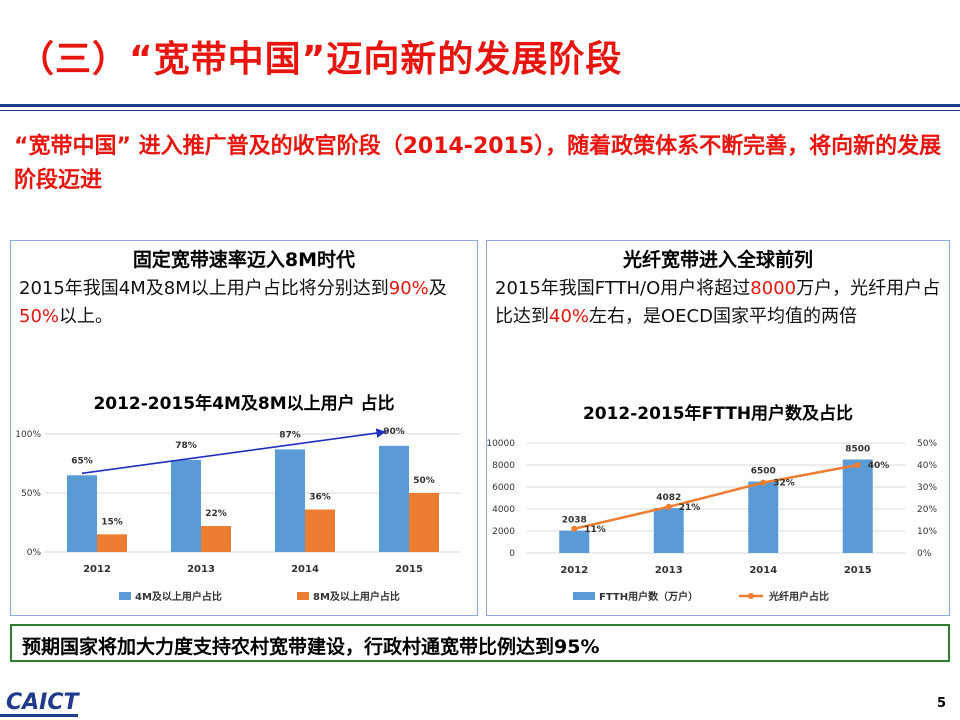  I want to click on text-segment: 2015年我国4M及8M以上用户占比将分别达到, so click(204, 288).